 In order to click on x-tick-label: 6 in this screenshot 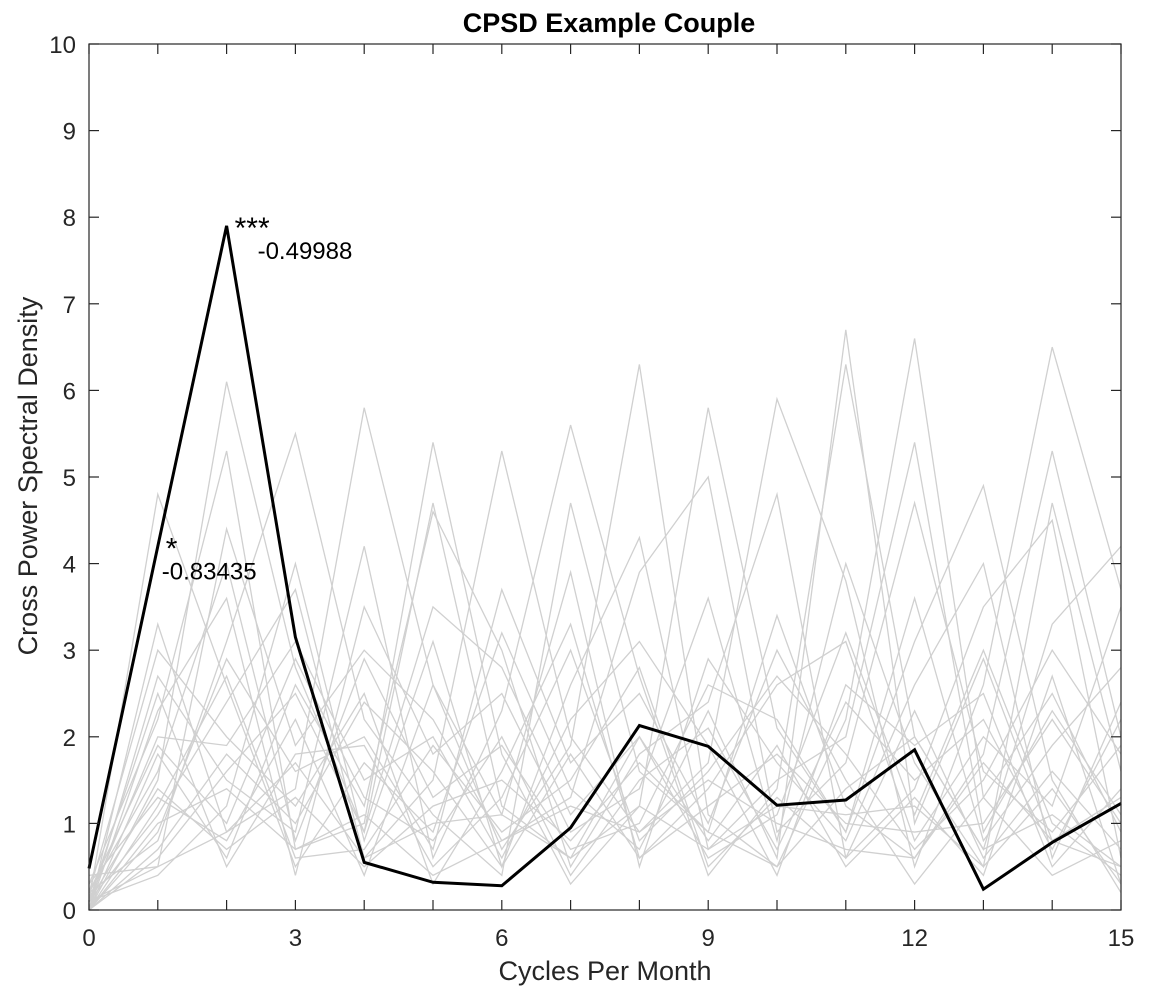, I will do `click(501, 938)`.